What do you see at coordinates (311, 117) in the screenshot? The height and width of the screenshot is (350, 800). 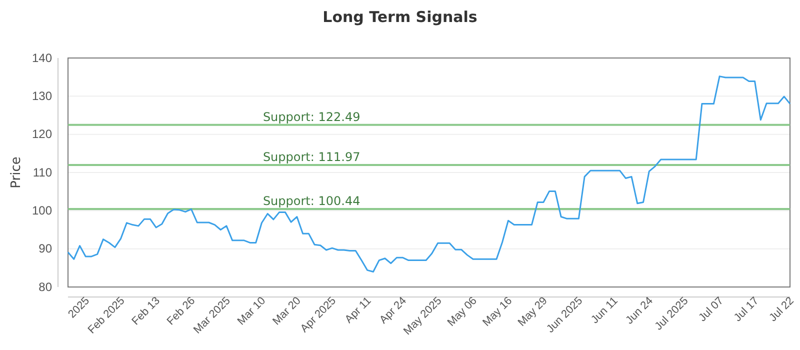 I see `ref-line-label: Support: 122.49` at bounding box center [311, 117].